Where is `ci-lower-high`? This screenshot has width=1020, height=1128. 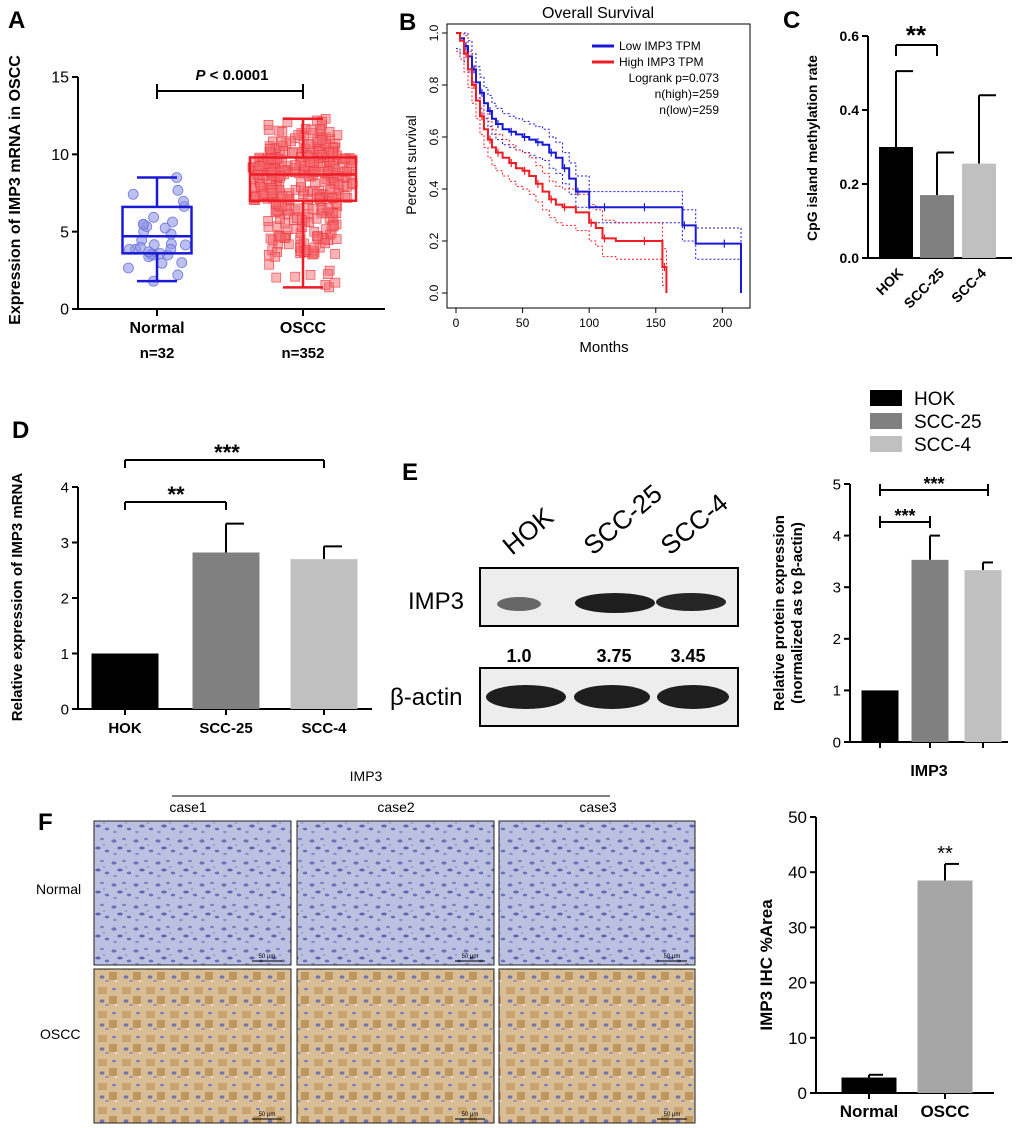 ci-lower-high is located at coordinates (561, 171).